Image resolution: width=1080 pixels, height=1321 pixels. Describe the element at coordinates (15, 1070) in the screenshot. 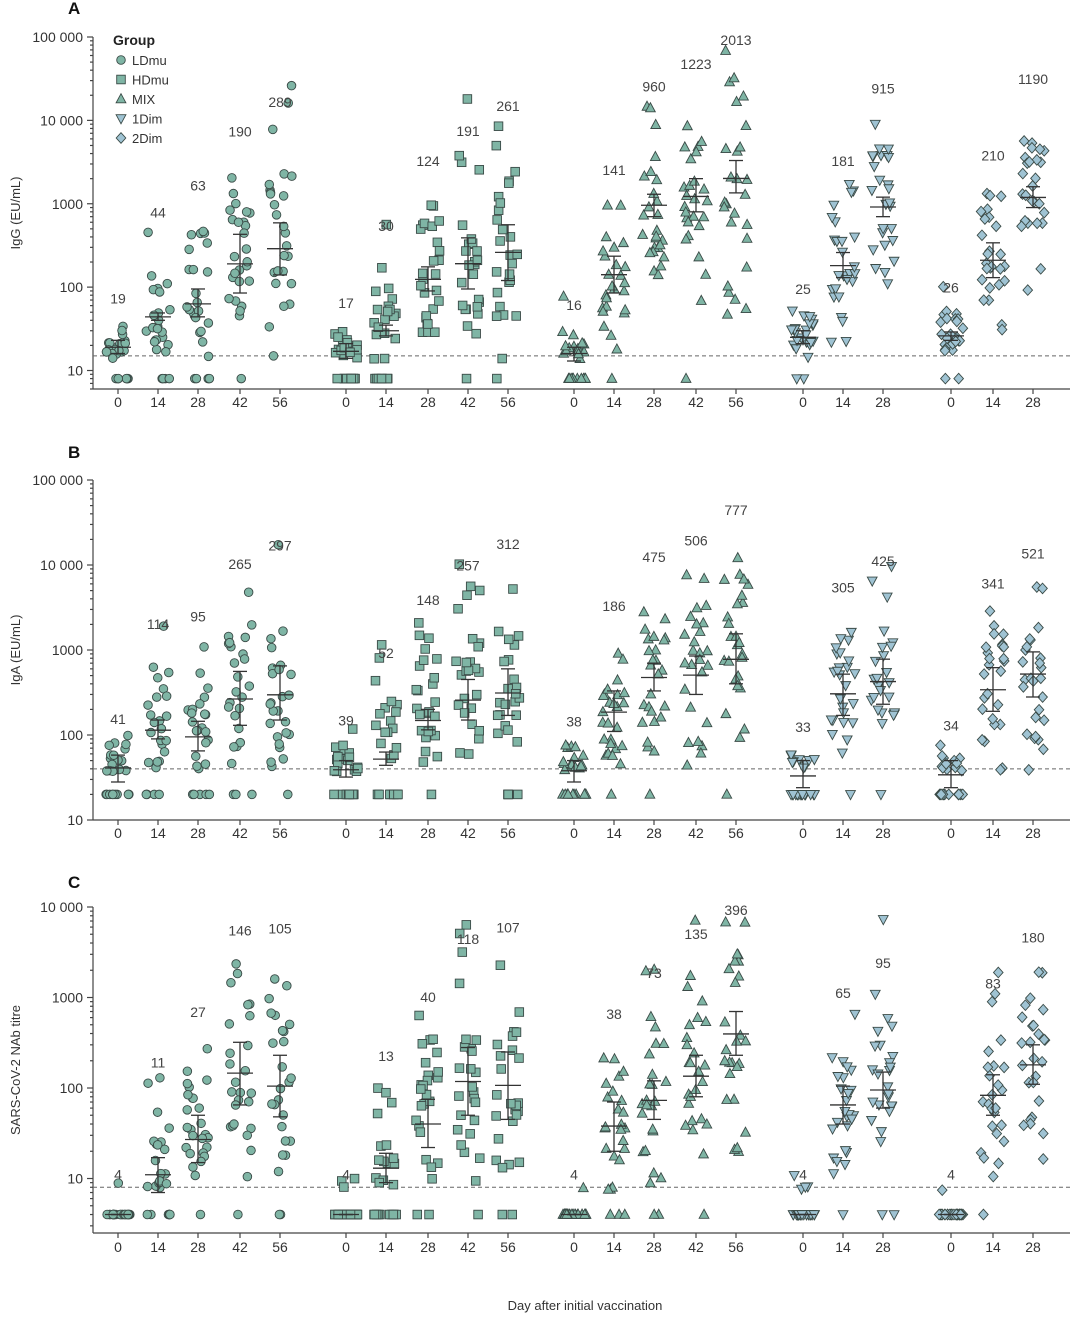

I see `y-axis-title: SARS-CoV-2 NAb titre` at that location.